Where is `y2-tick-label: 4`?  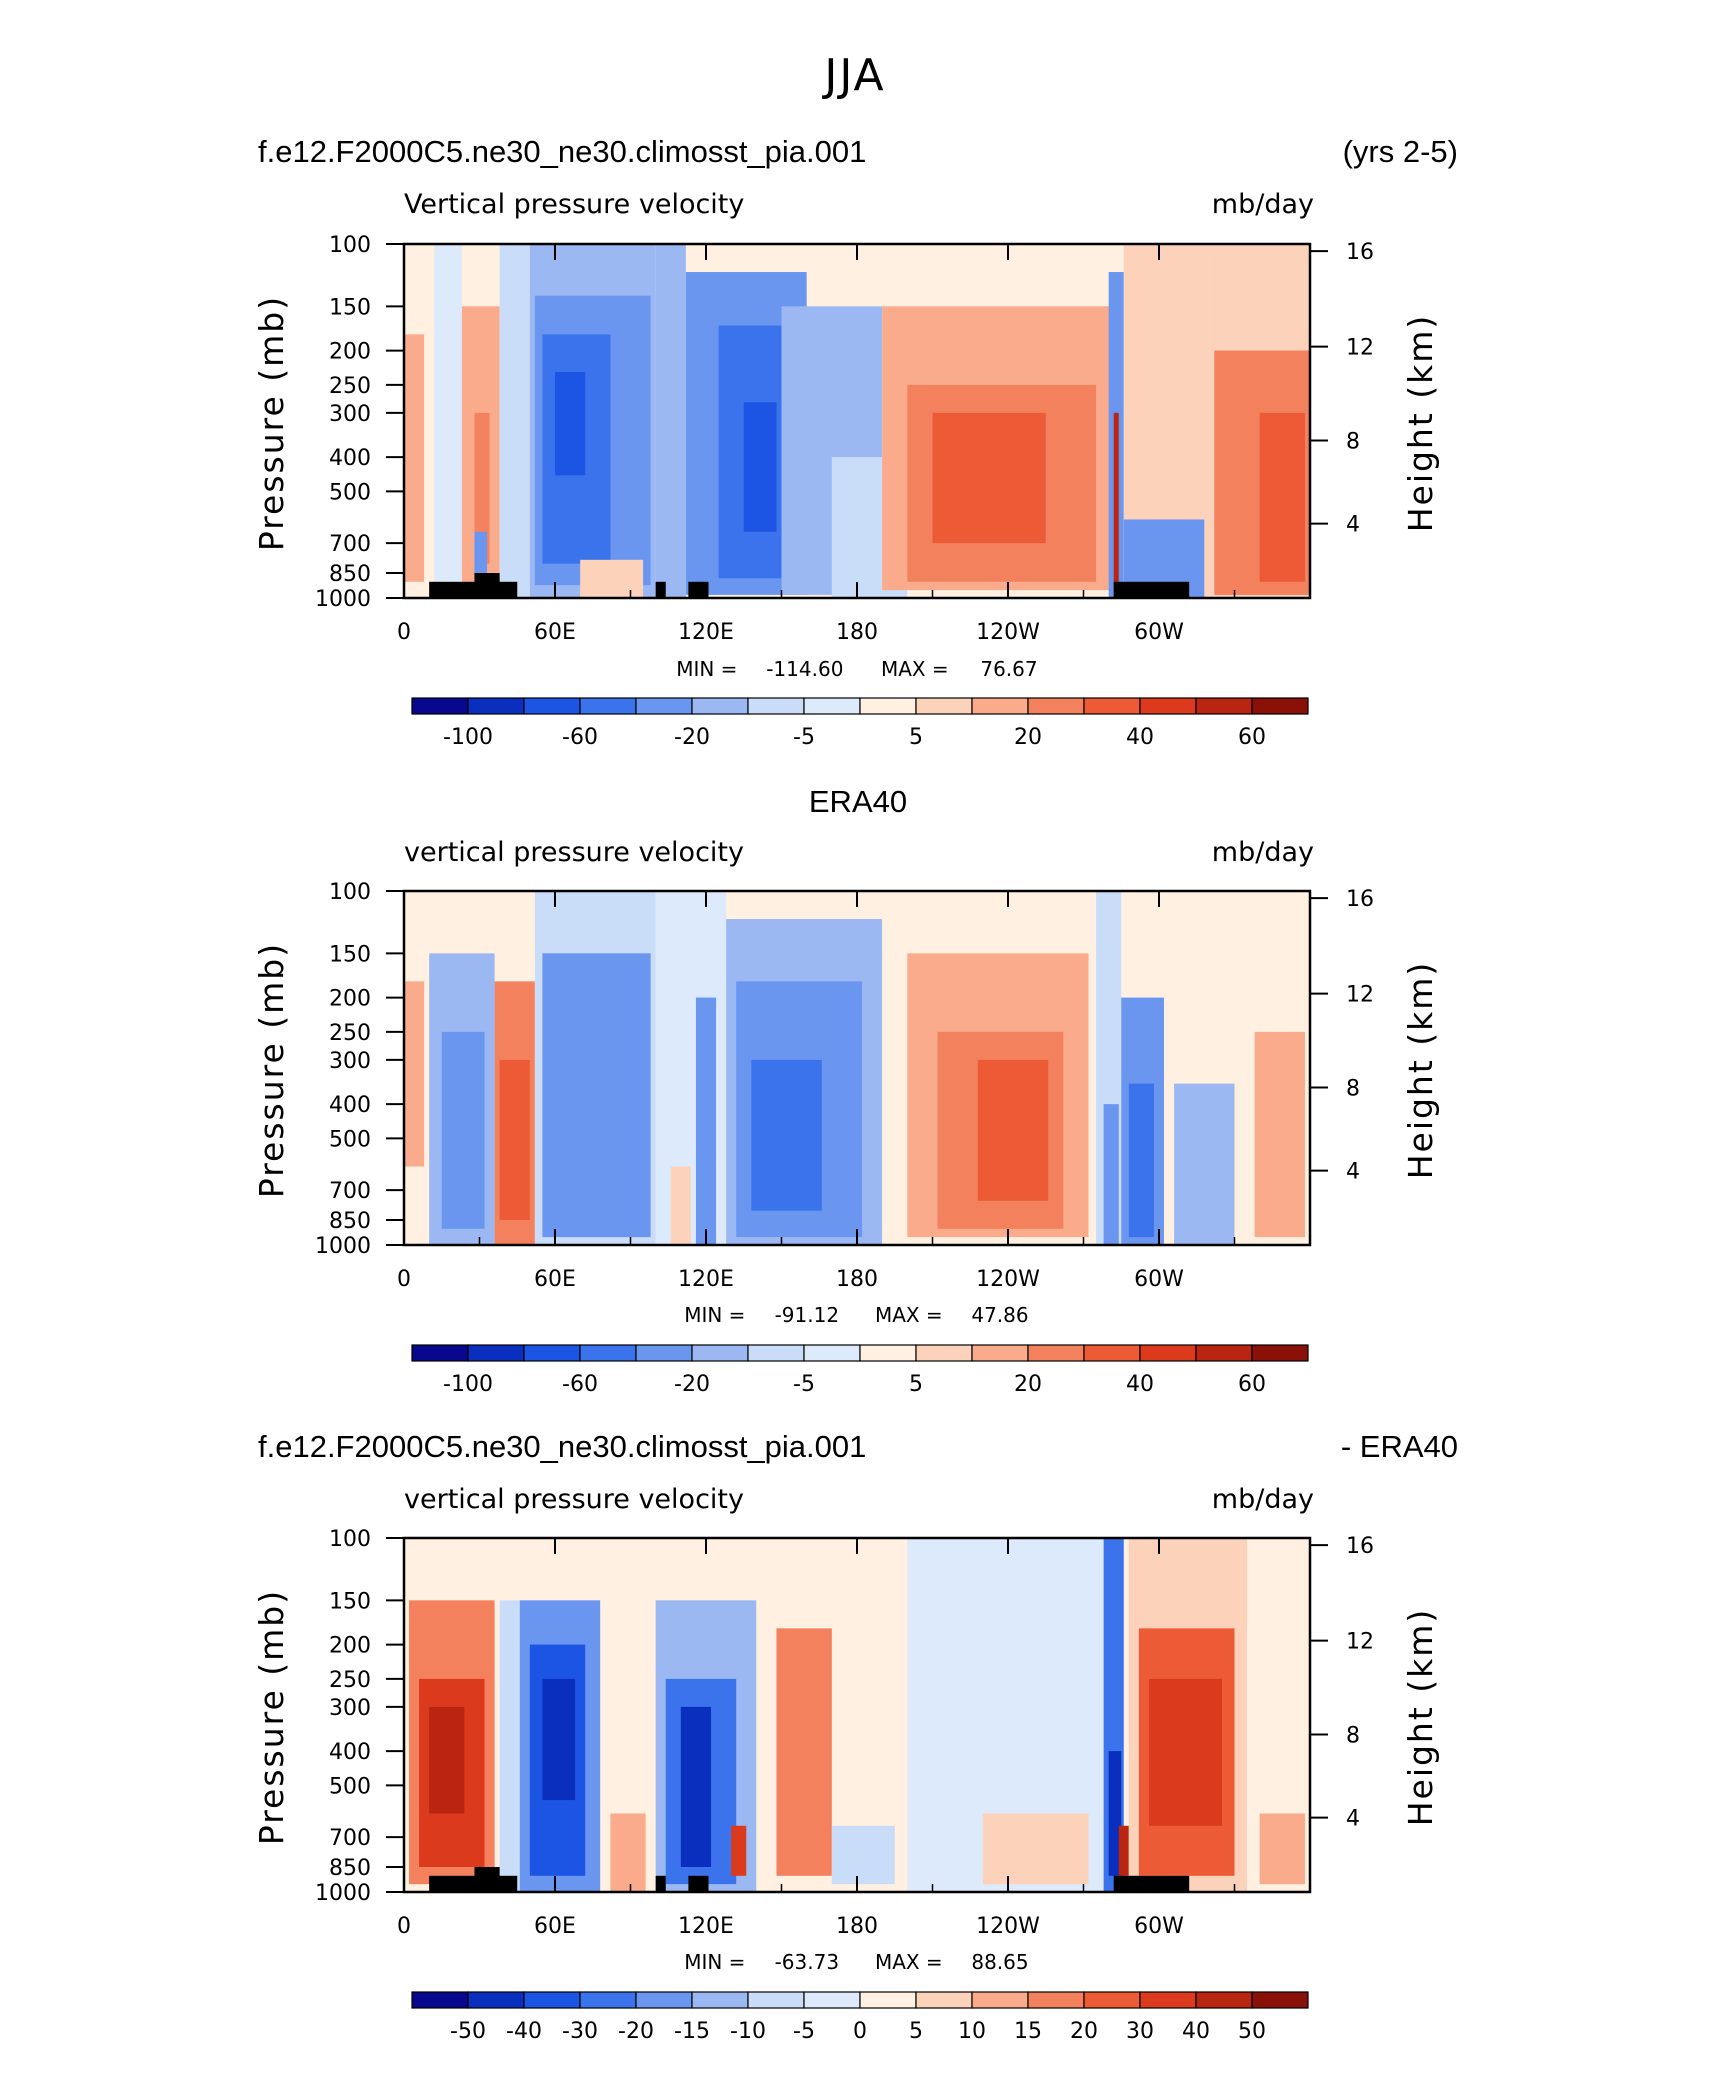 y2-tick-label: 4 is located at coordinates (1353, 525).